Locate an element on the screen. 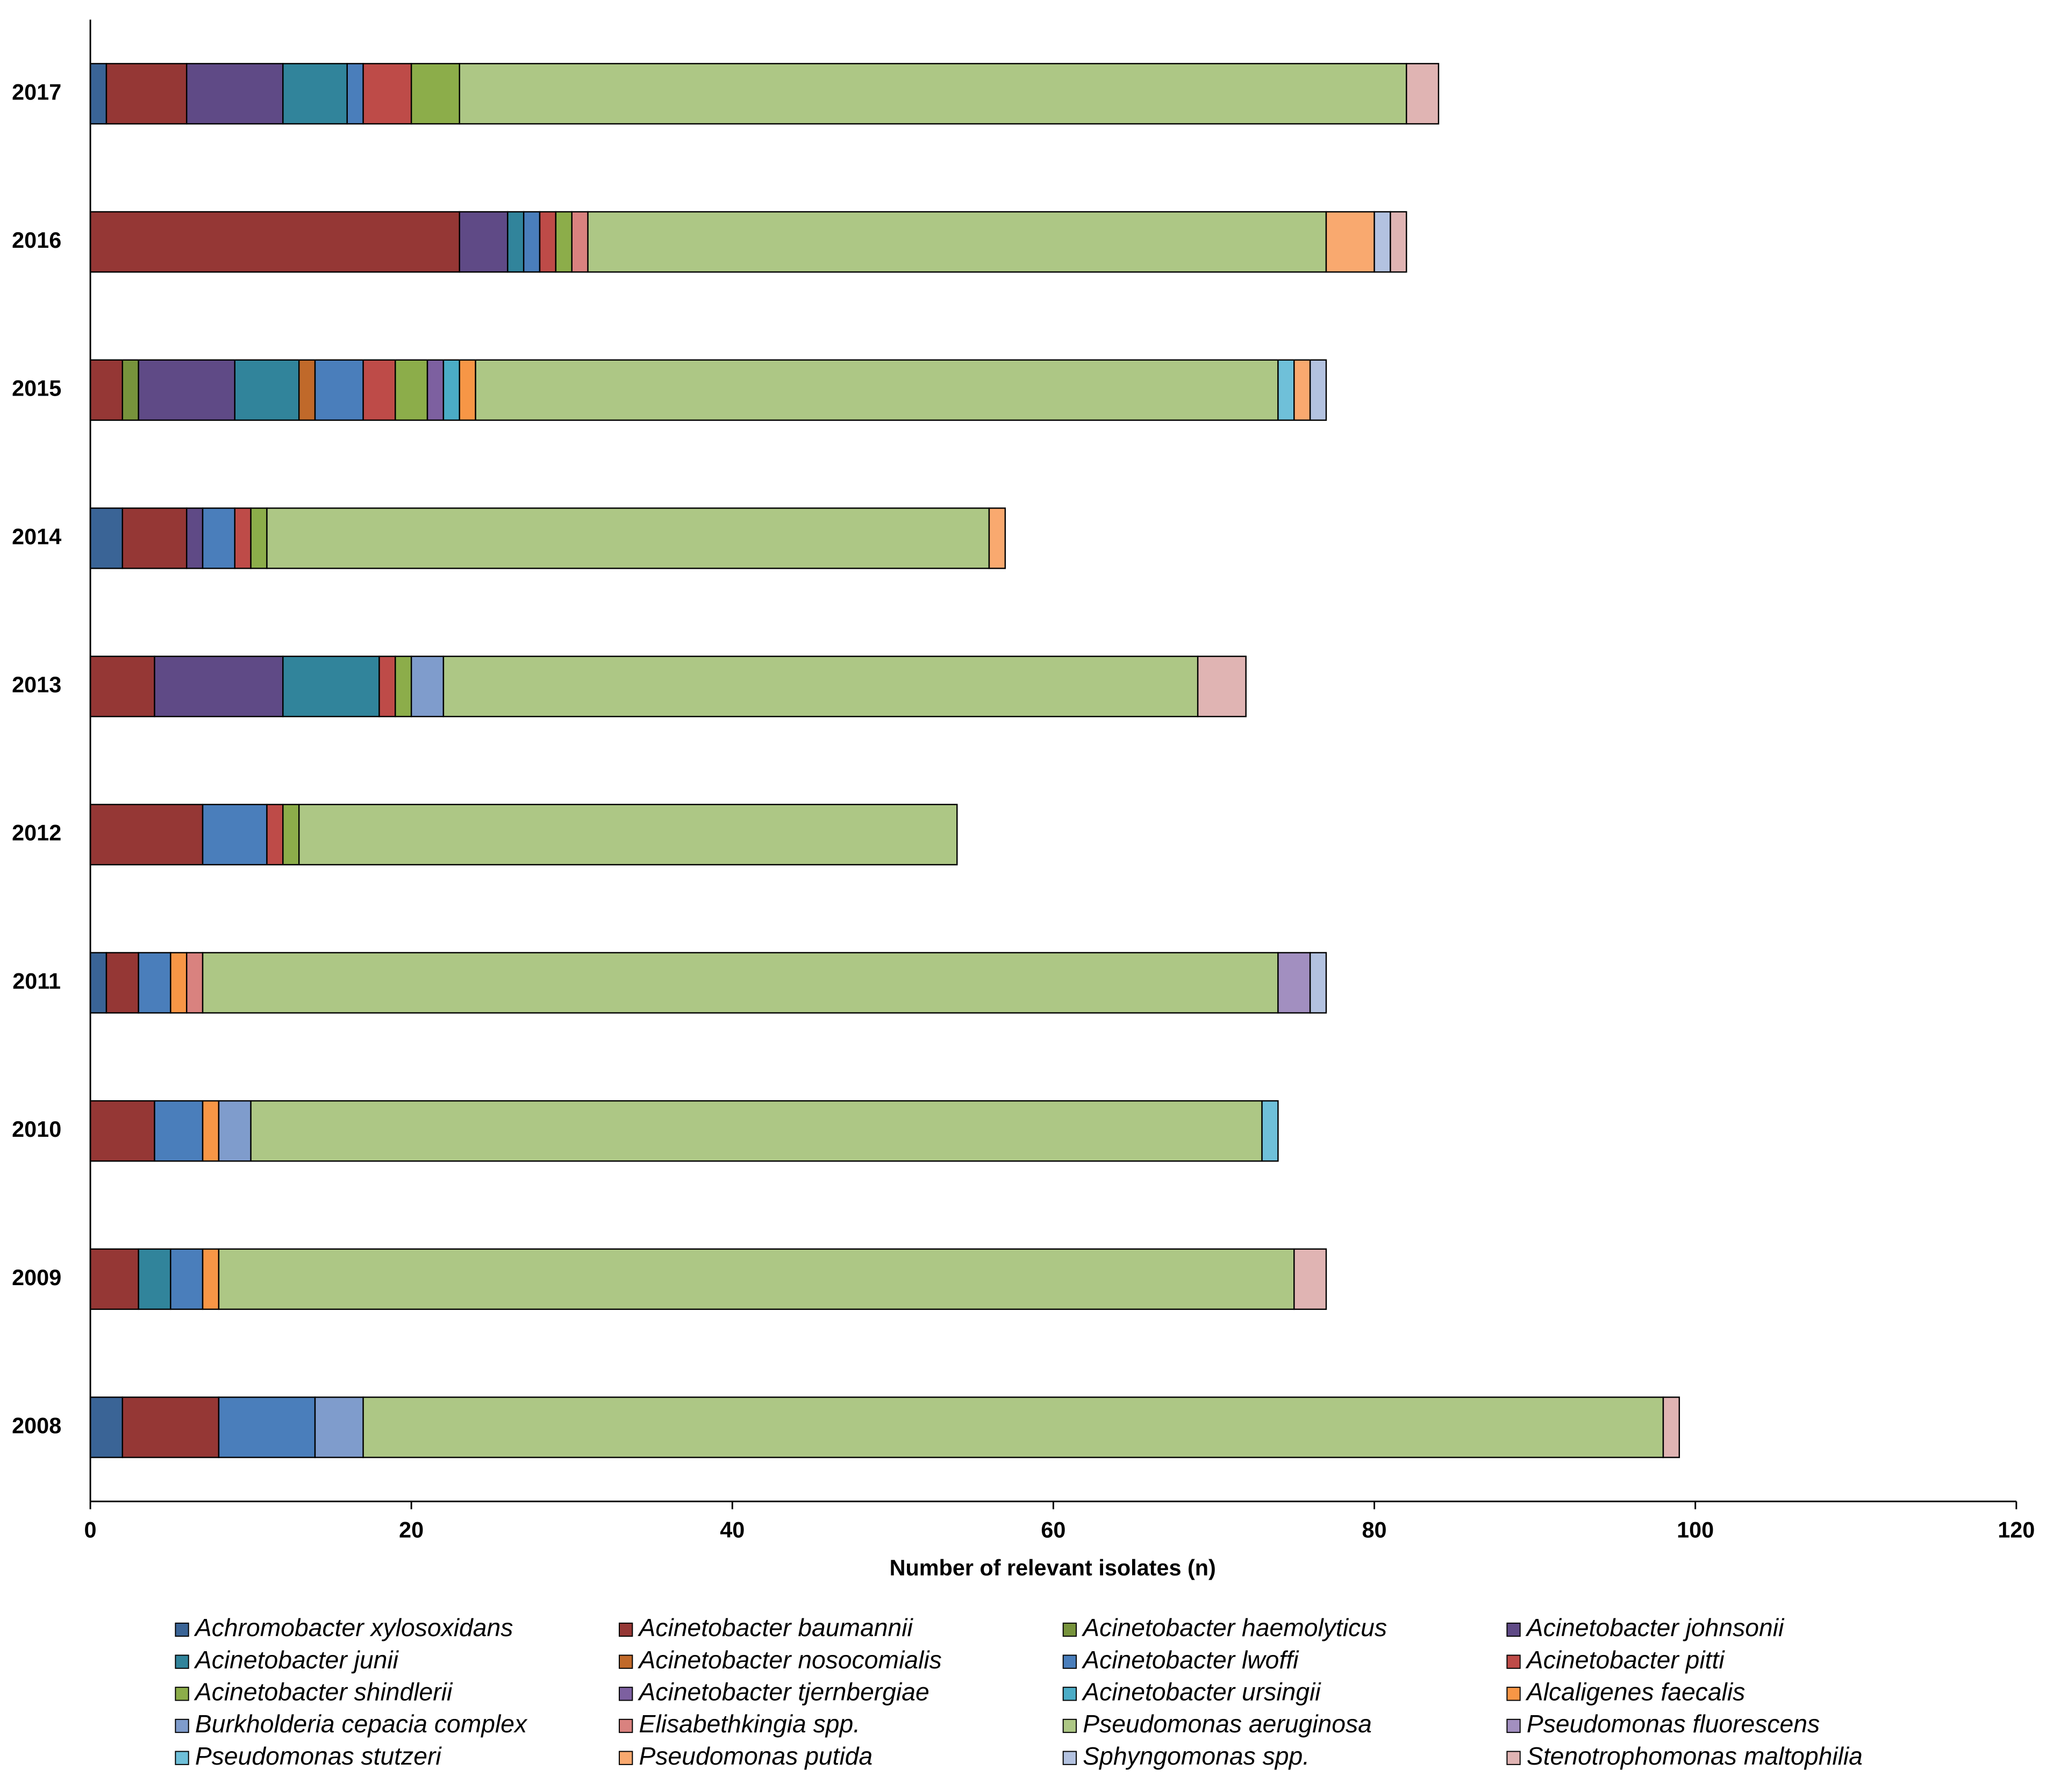  x-axis-label: Number of relevant isolates (n) is located at coordinates (1053, 1568).